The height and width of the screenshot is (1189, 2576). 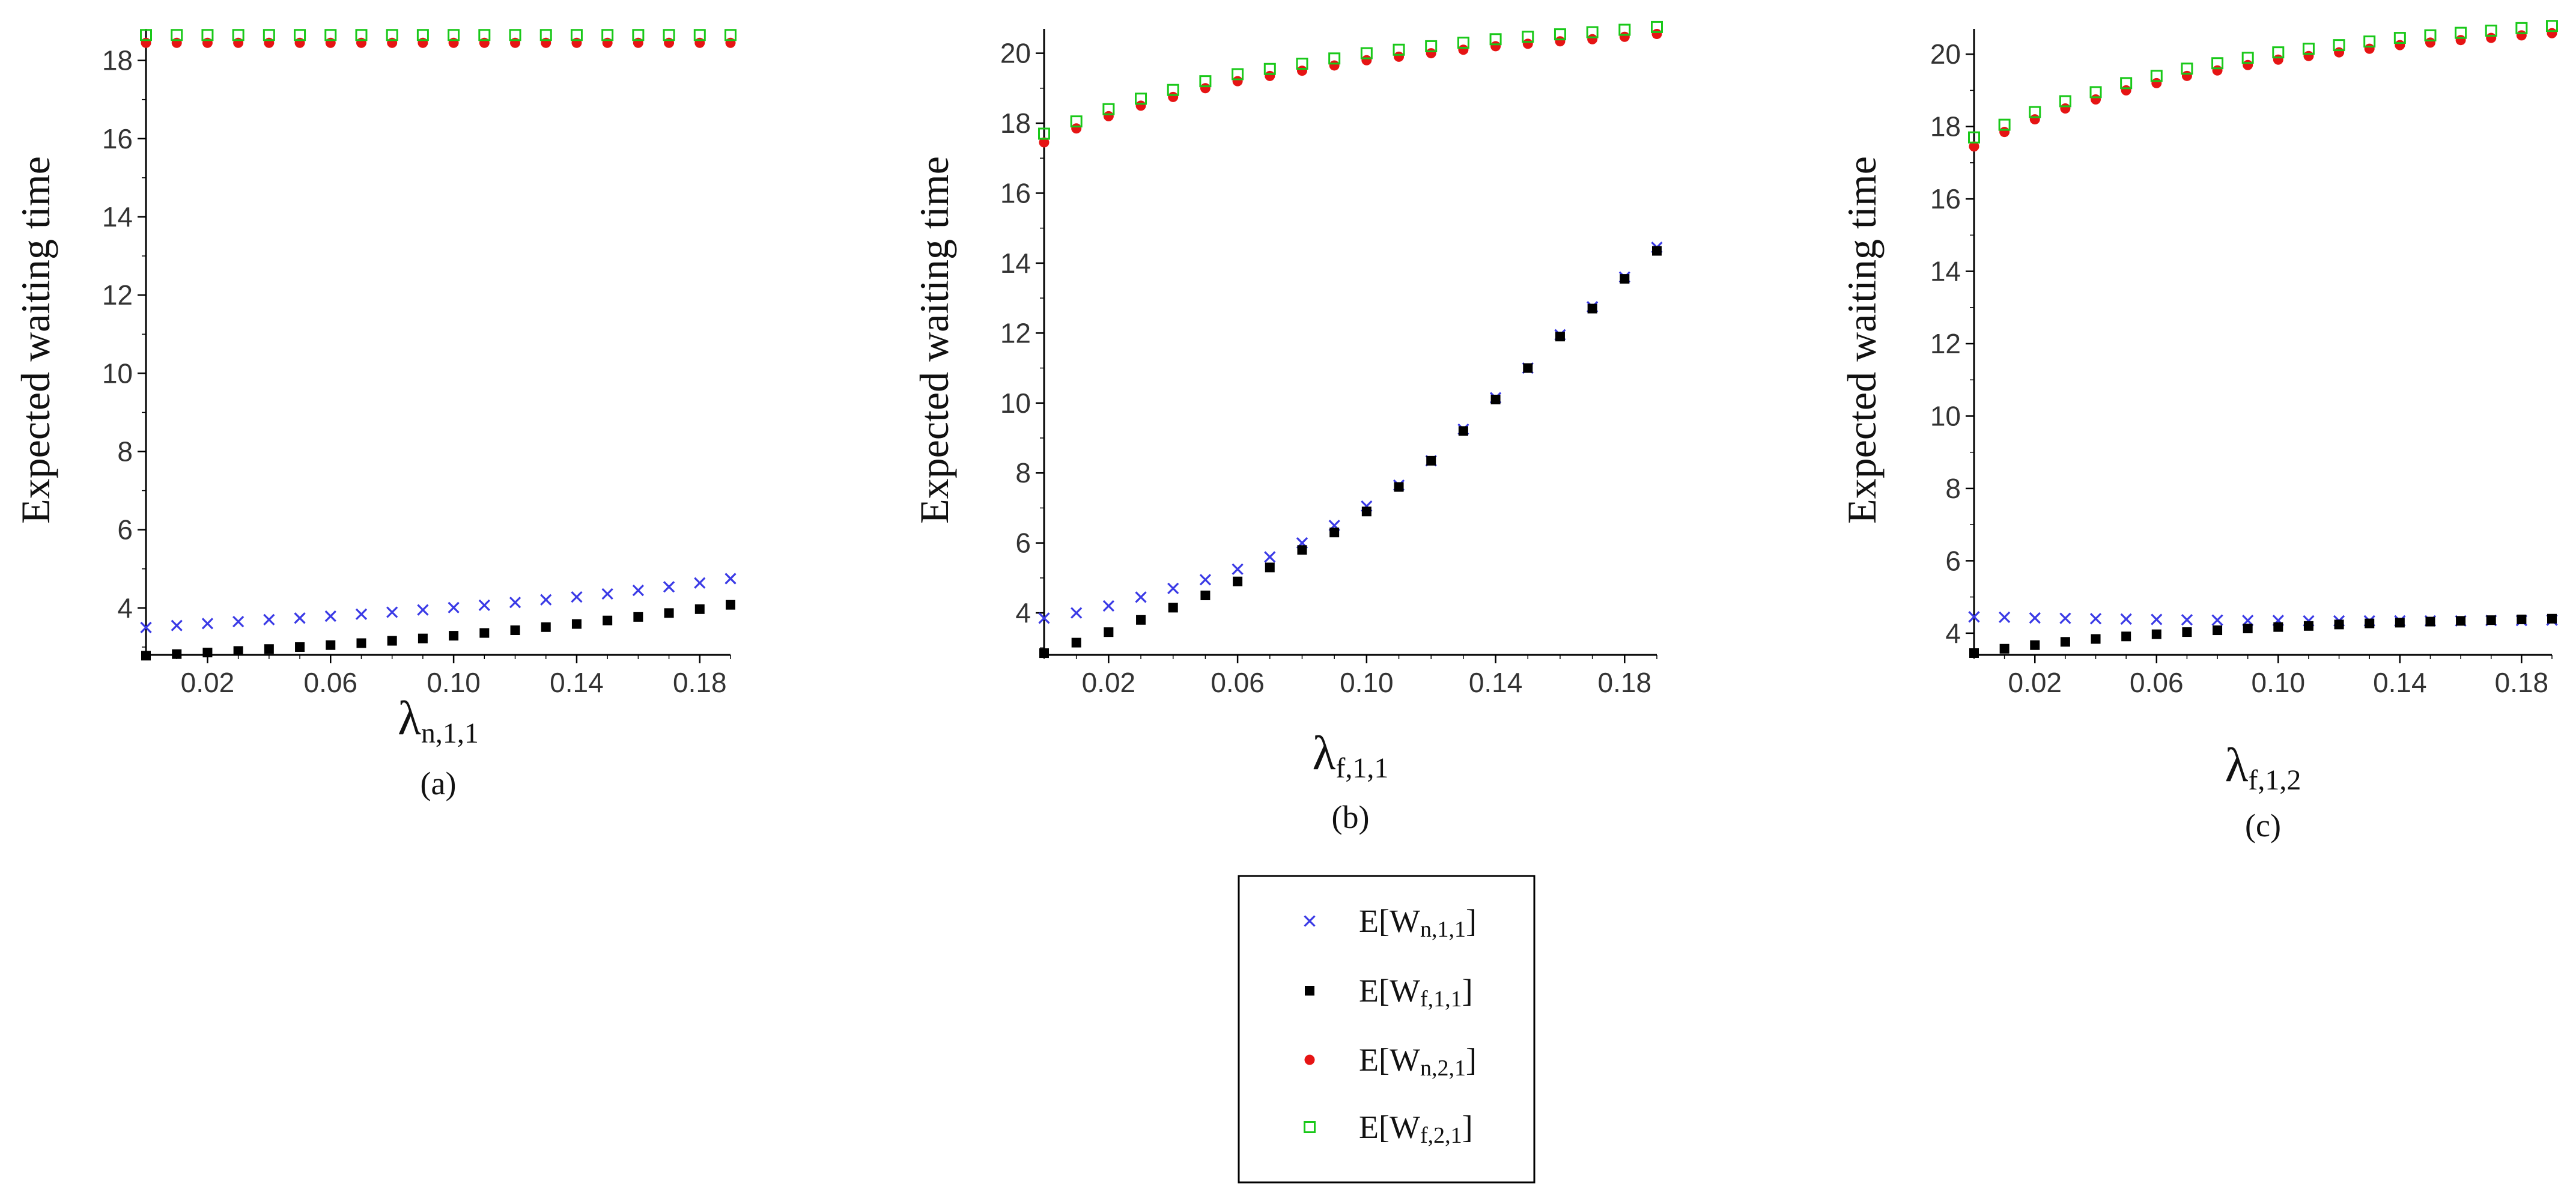 I want to click on y-tick-label: 20, so click(x=1016, y=53).